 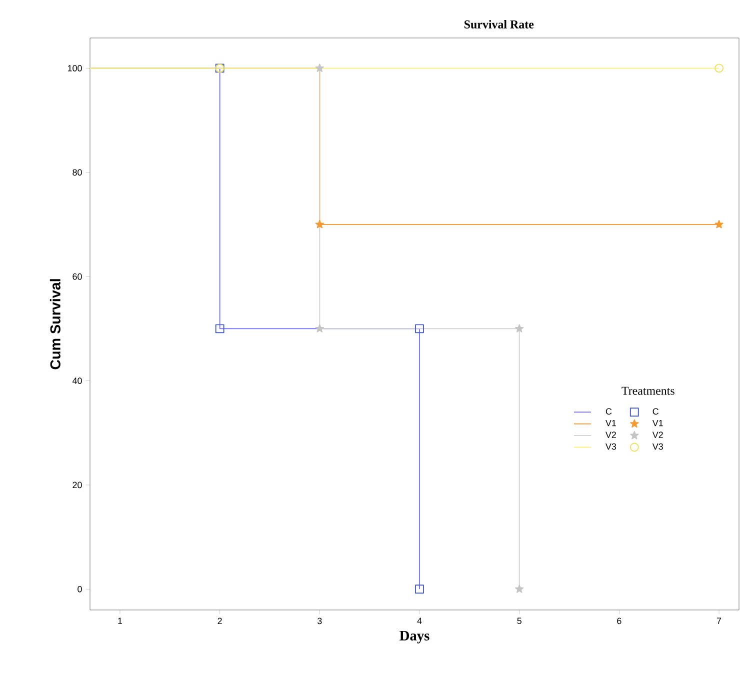 I want to click on x-tick-label: 2, so click(x=220, y=621).